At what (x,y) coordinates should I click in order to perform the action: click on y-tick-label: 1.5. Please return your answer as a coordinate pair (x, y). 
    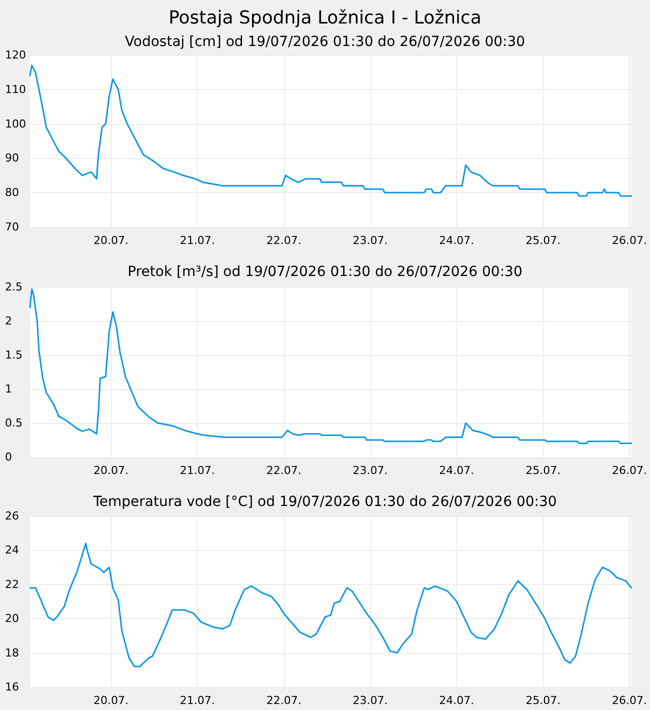
    Looking at the image, I should click on (13, 355).